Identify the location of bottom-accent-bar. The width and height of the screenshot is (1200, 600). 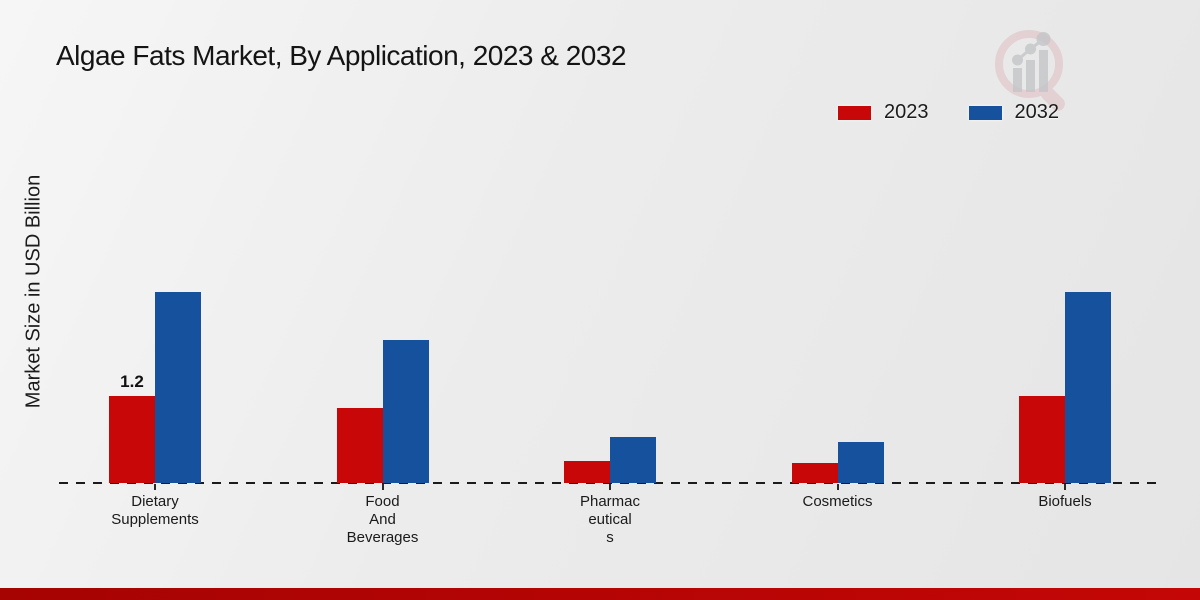
(600, 594).